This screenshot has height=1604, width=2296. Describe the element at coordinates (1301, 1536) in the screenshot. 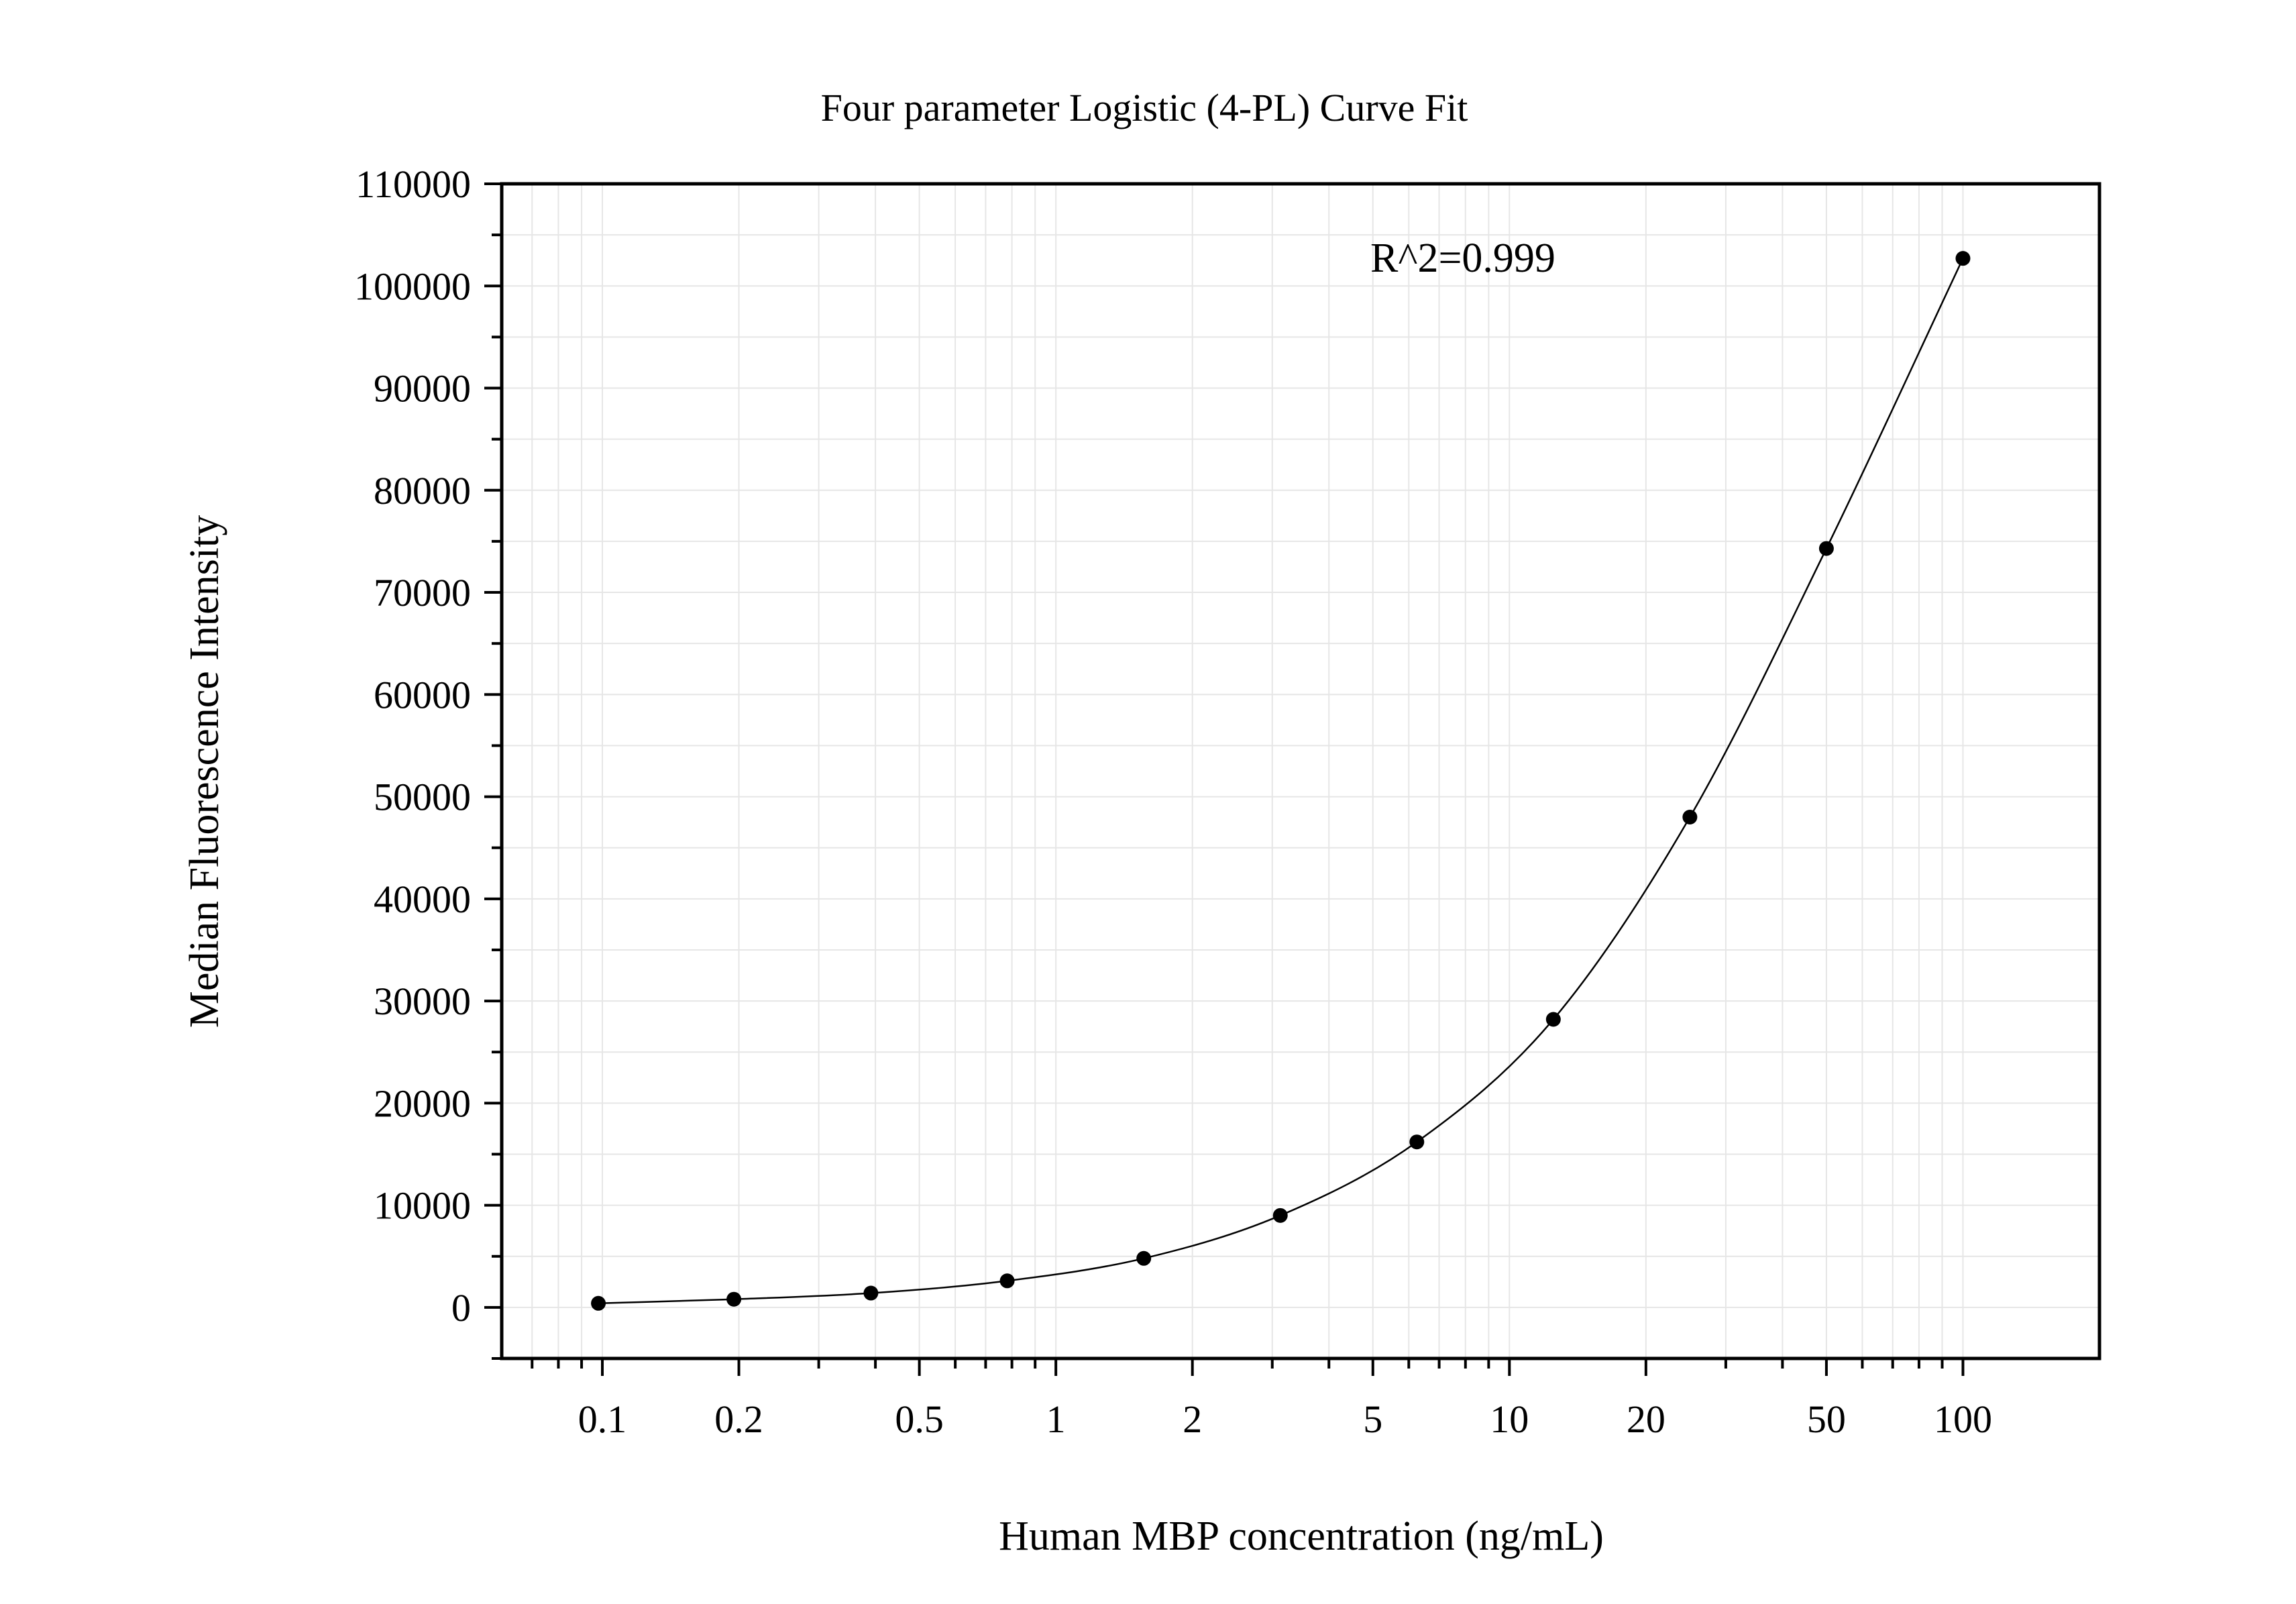

I see `x-axis-label: Human MBP concentration (ng/mL)` at that location.